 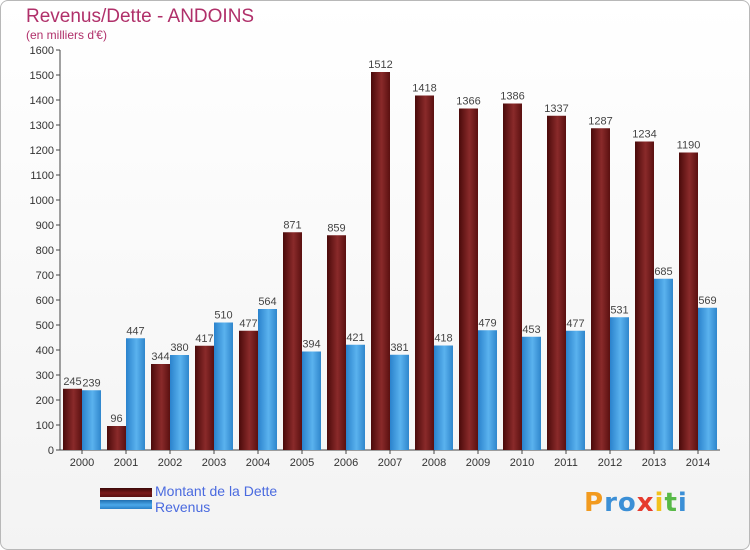 I want to click on y-tick-label: 1000, so click(x=42, y=201).